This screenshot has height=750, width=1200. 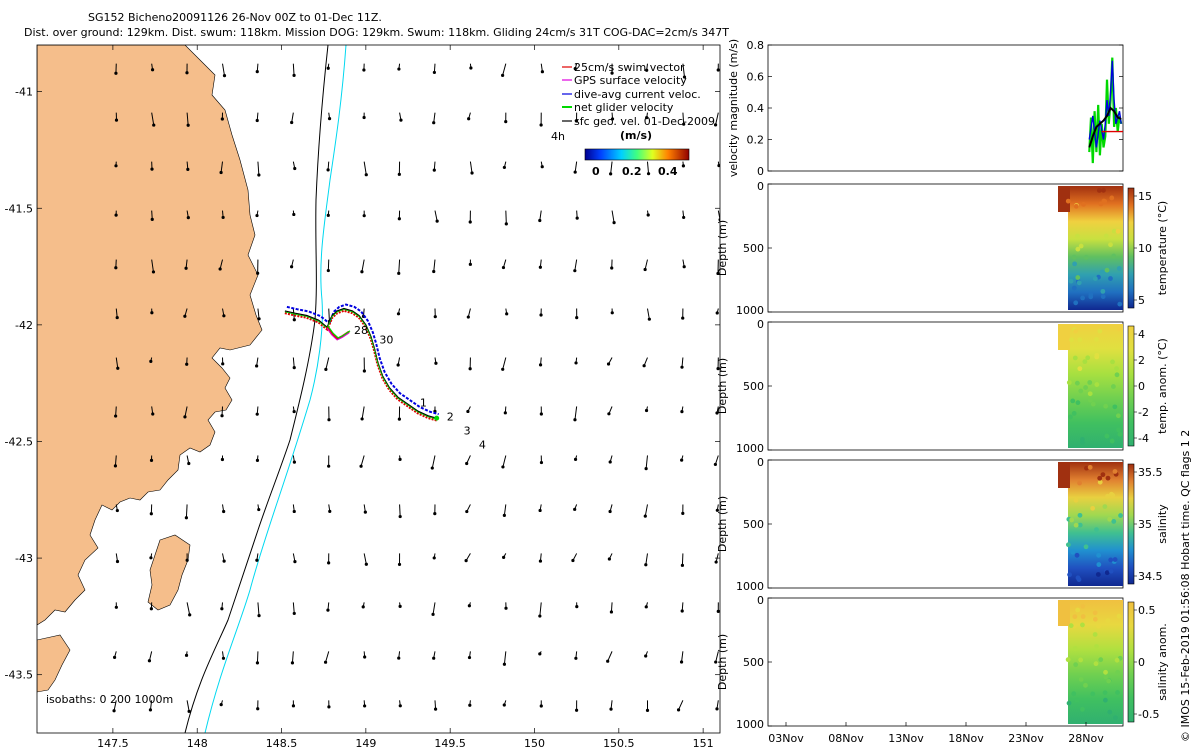 I want to click on time-tick-label: 23Nov, so click(x=1026, y=738).